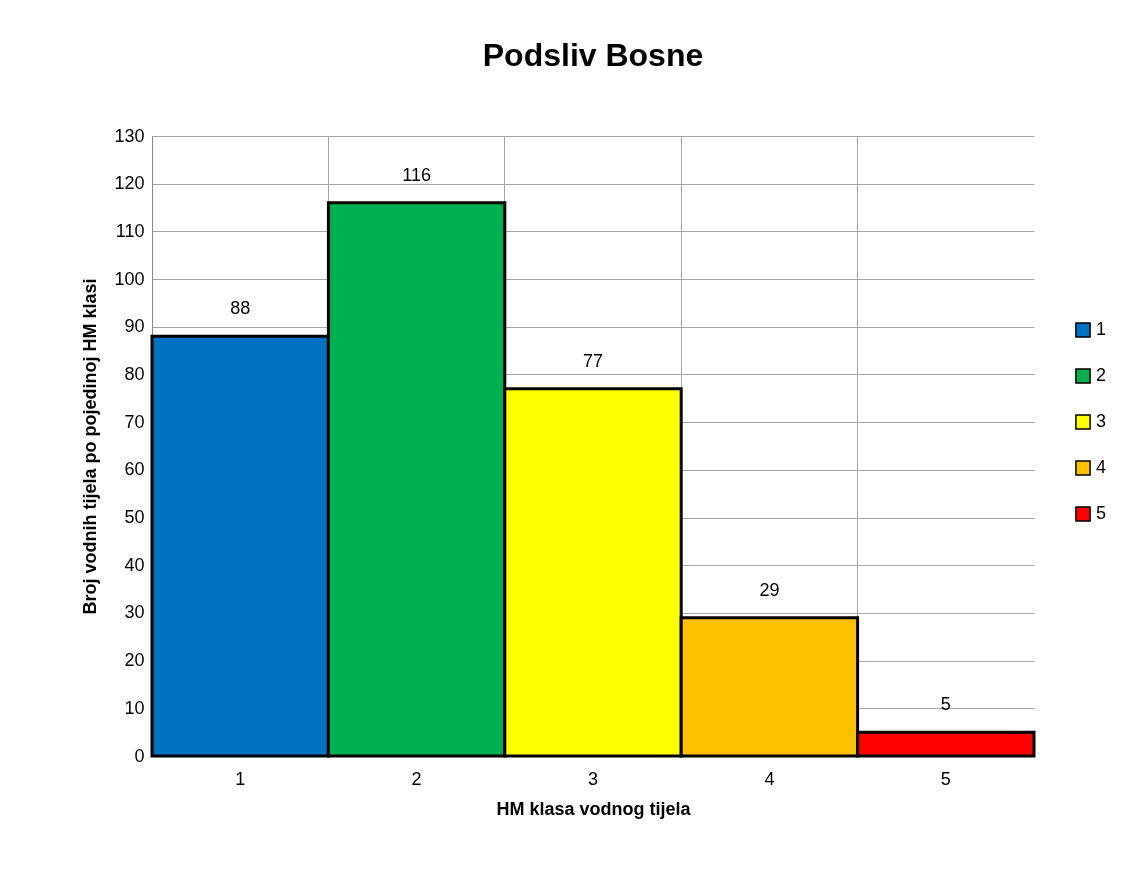 This screenshot has height=893, width=1134. Describe the element at coordinates (593, 778) in the screenshot. I see `x-tick-label: 3` at that location.